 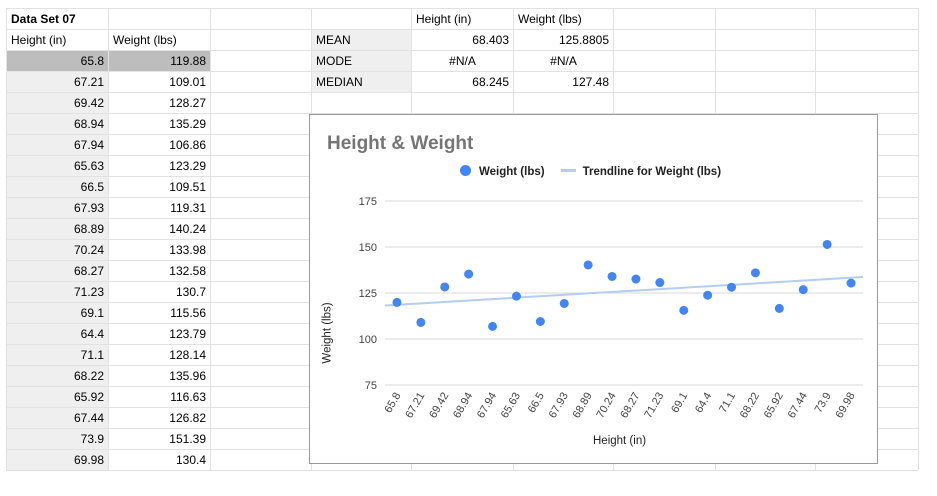 I want to click on stats-label-cell: MEAN, so click(x=361, y=40).